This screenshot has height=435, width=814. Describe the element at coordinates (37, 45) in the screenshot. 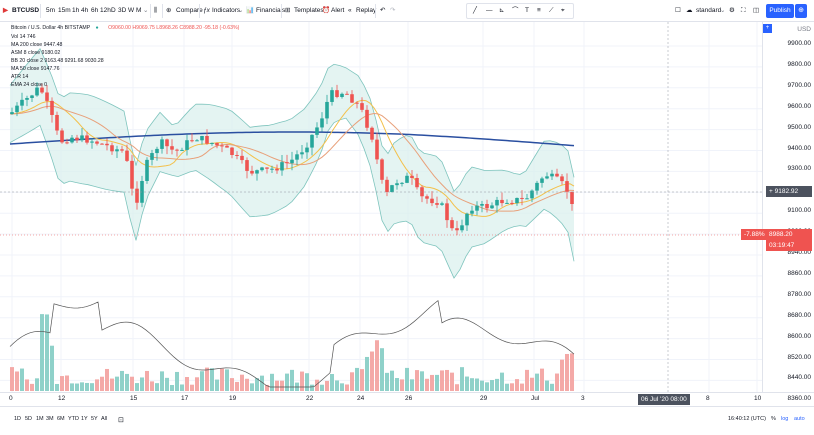

I see `legend-row-1: MA 200 close 9447.48` at that location.